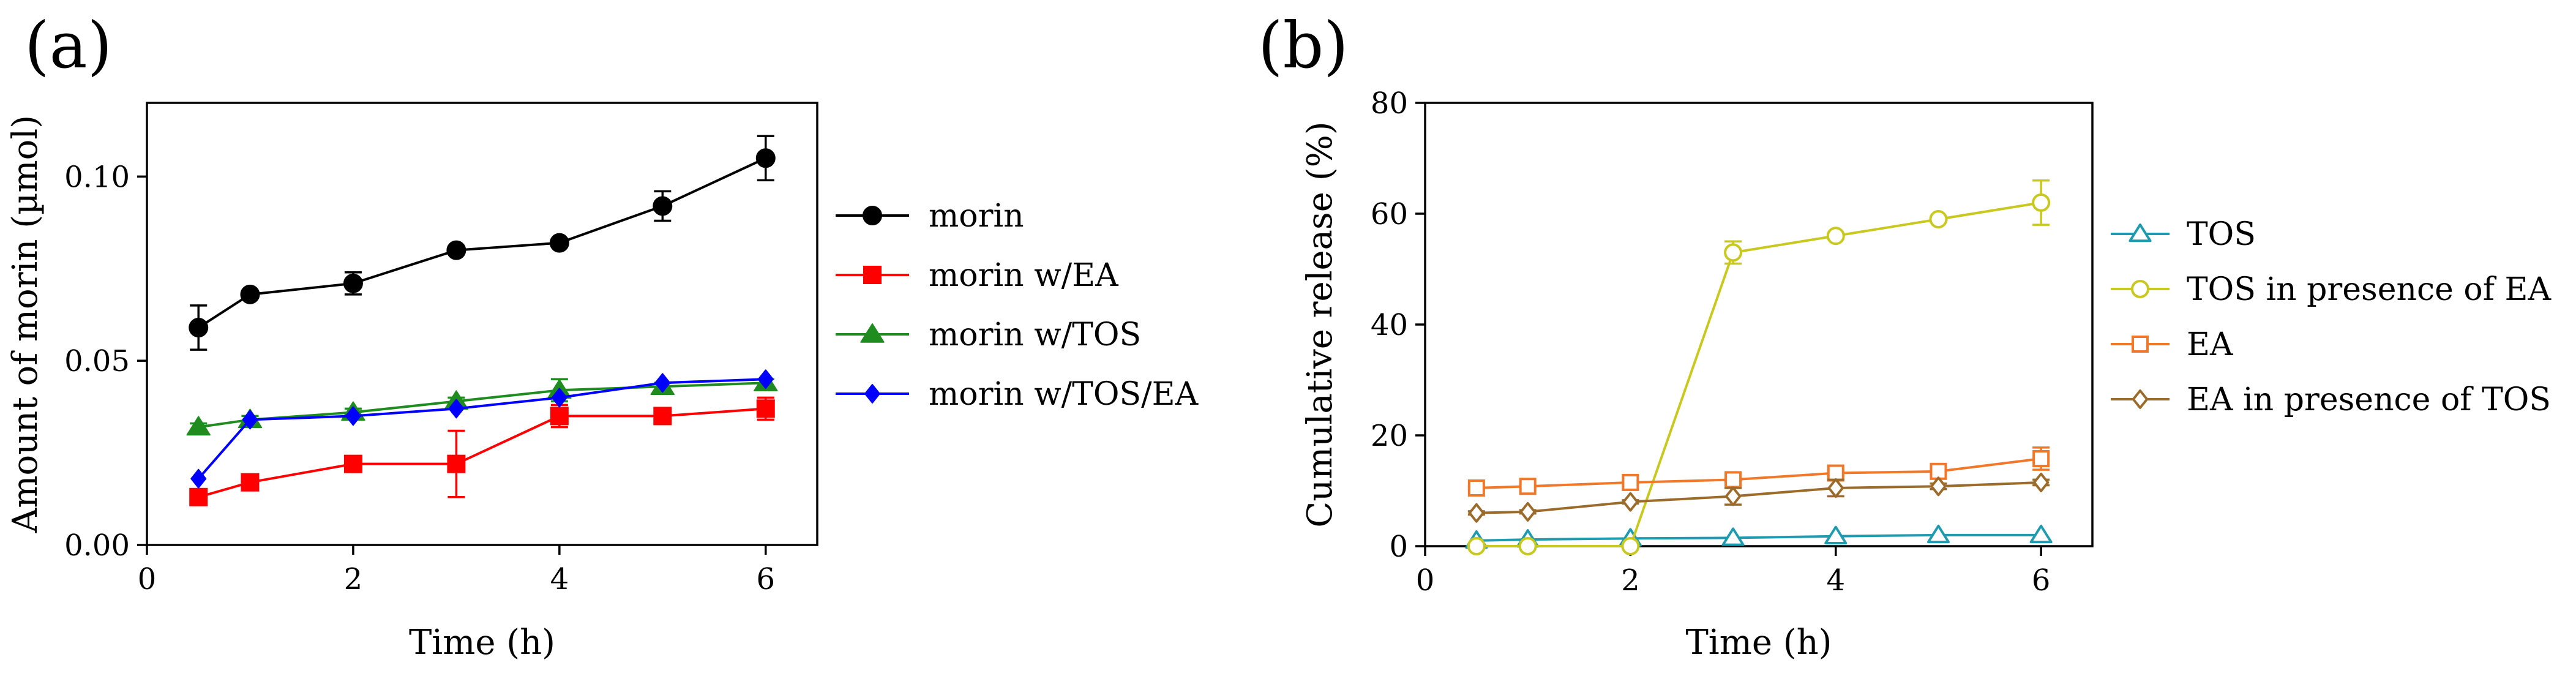  What do you see at coordinates (1024, 275) in the screenshot?
I see `legend-entry: morin w/EA` at bounding box center [1024, 275].